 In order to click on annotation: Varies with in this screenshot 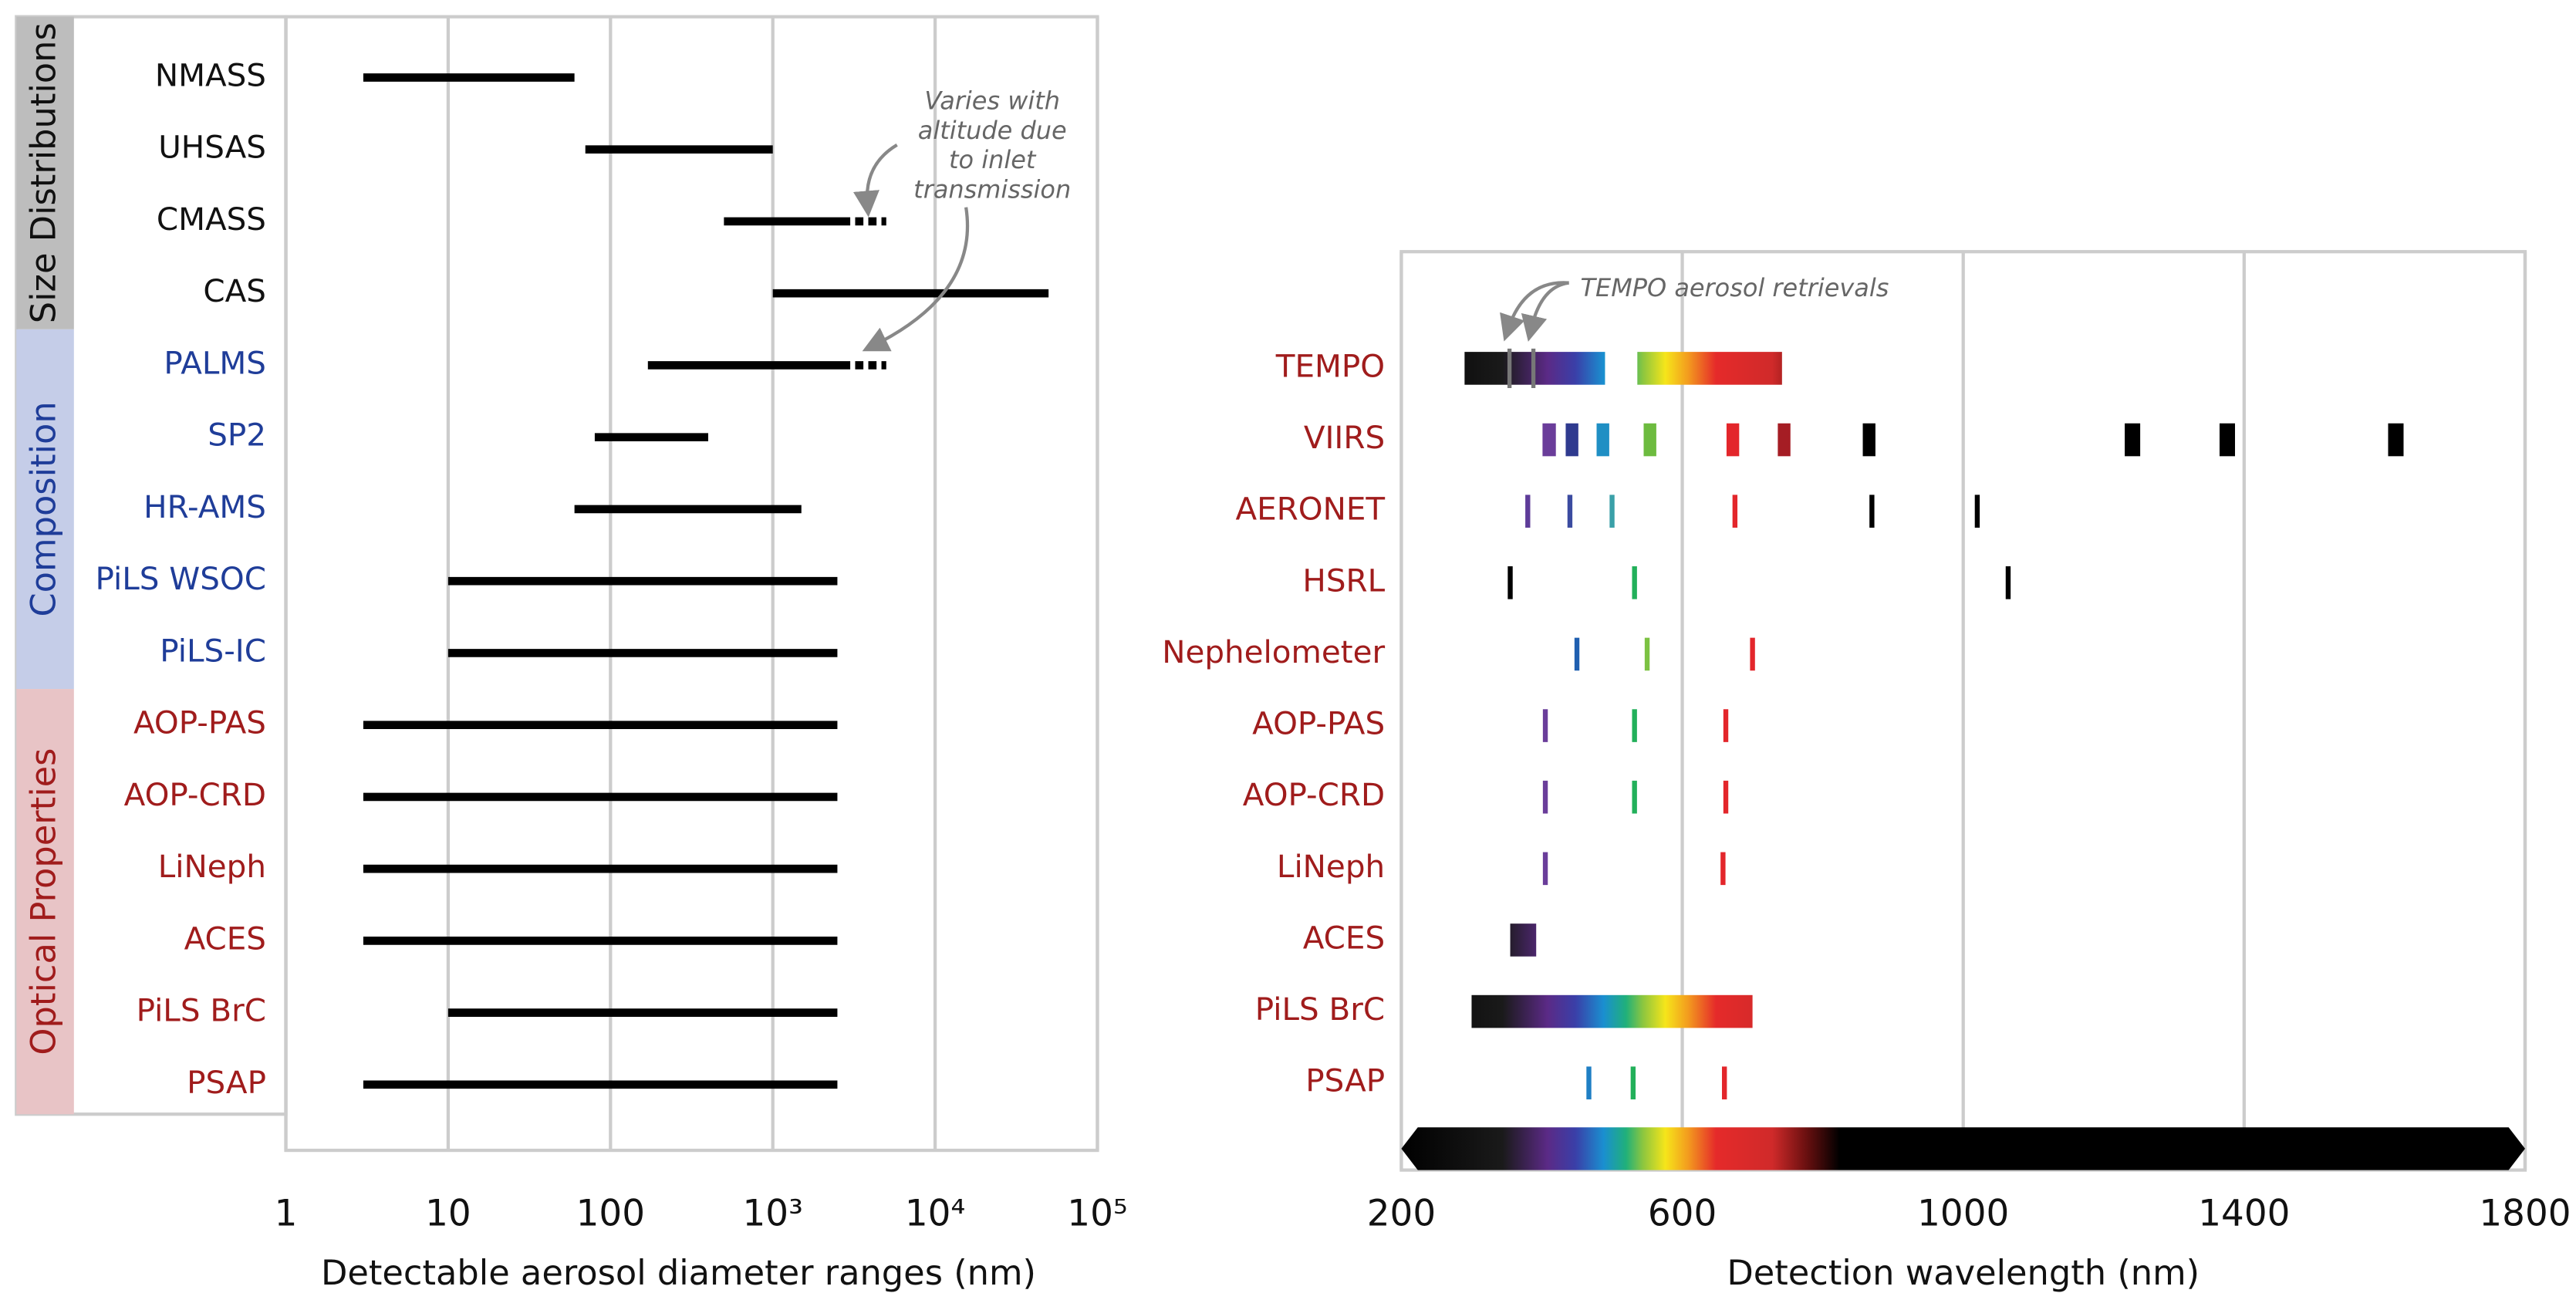, I will do `click(992, 101)`.